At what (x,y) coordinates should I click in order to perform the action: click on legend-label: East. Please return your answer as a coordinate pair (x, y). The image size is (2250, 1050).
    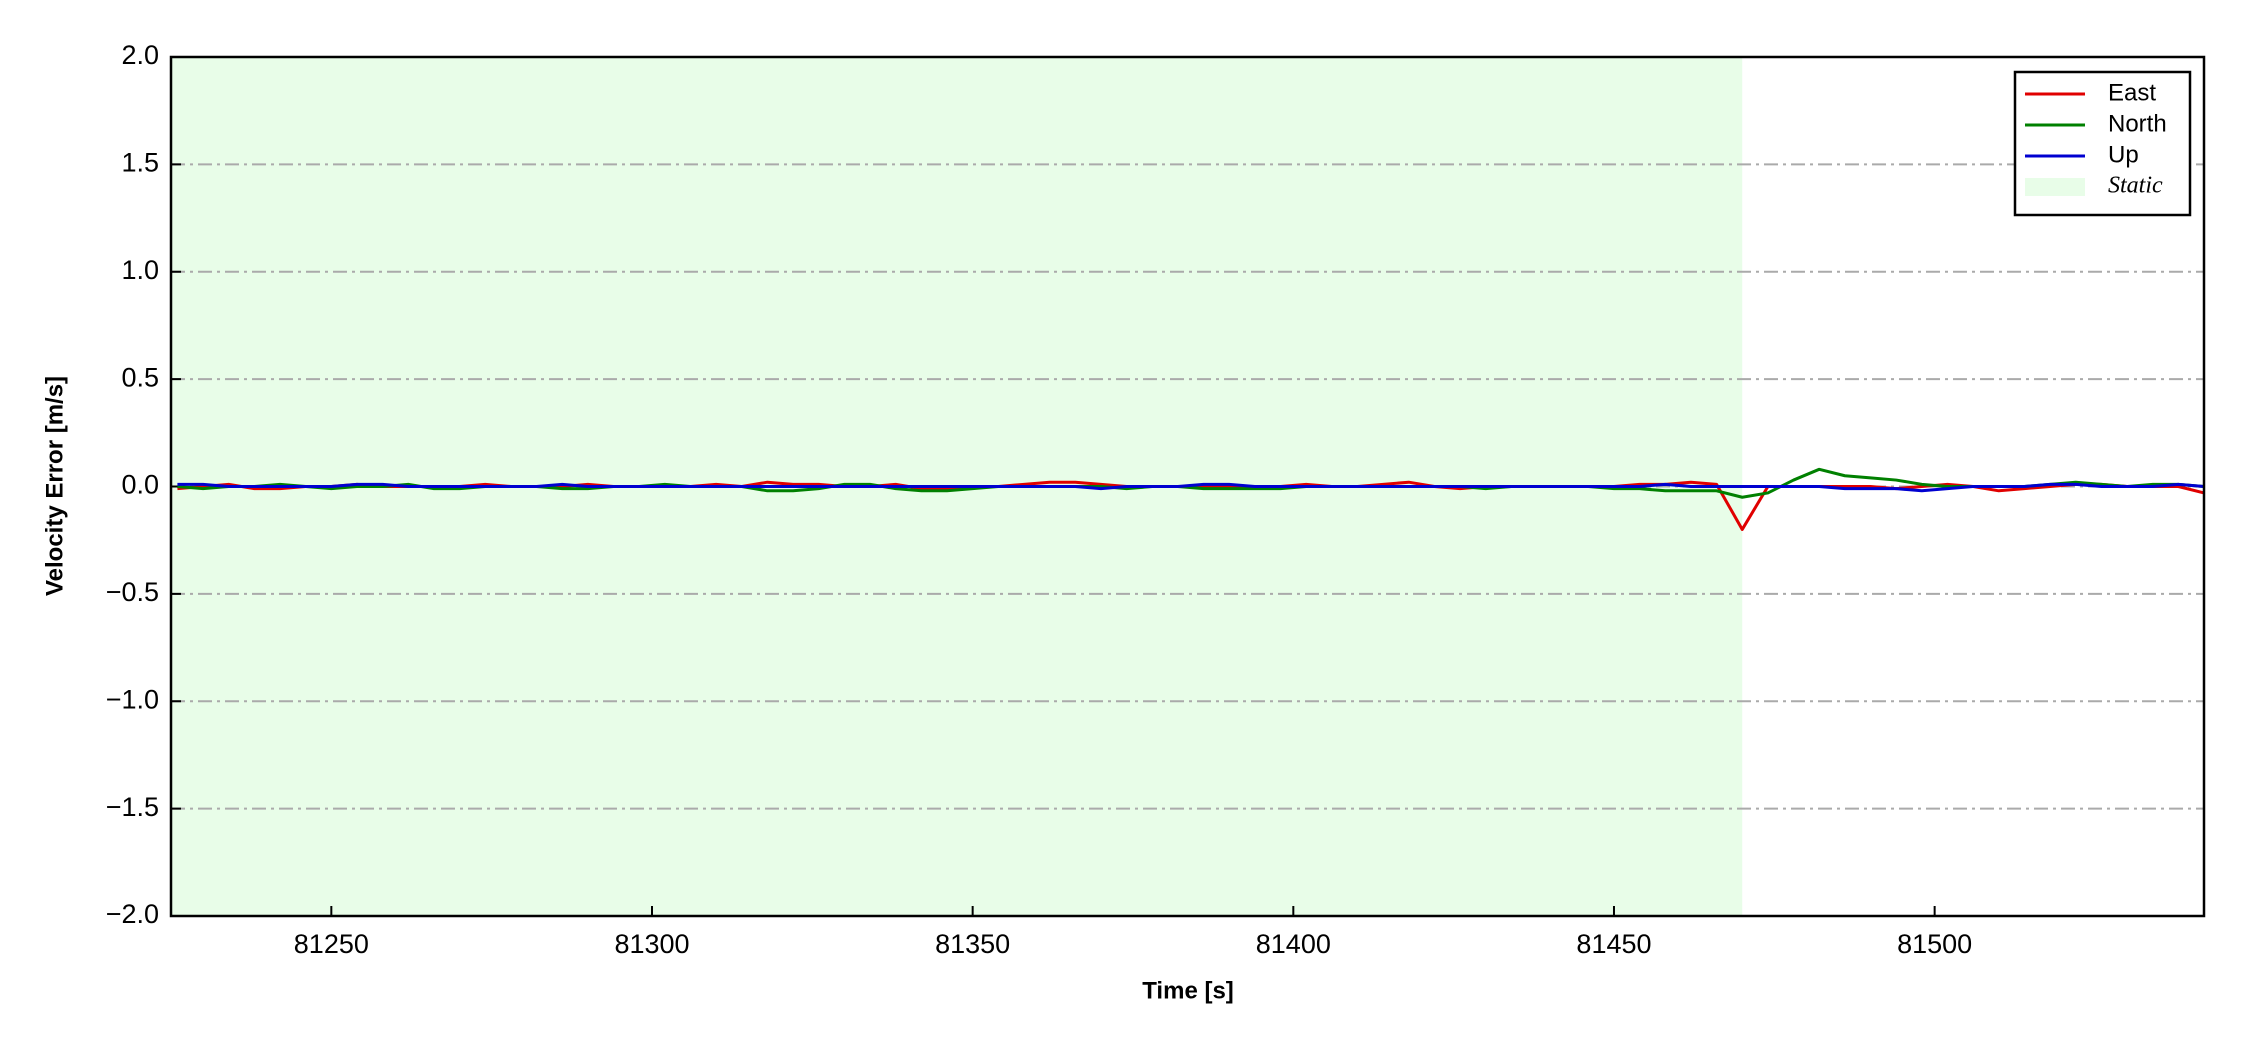
    Looking at the image, I should click on (2132, 92).